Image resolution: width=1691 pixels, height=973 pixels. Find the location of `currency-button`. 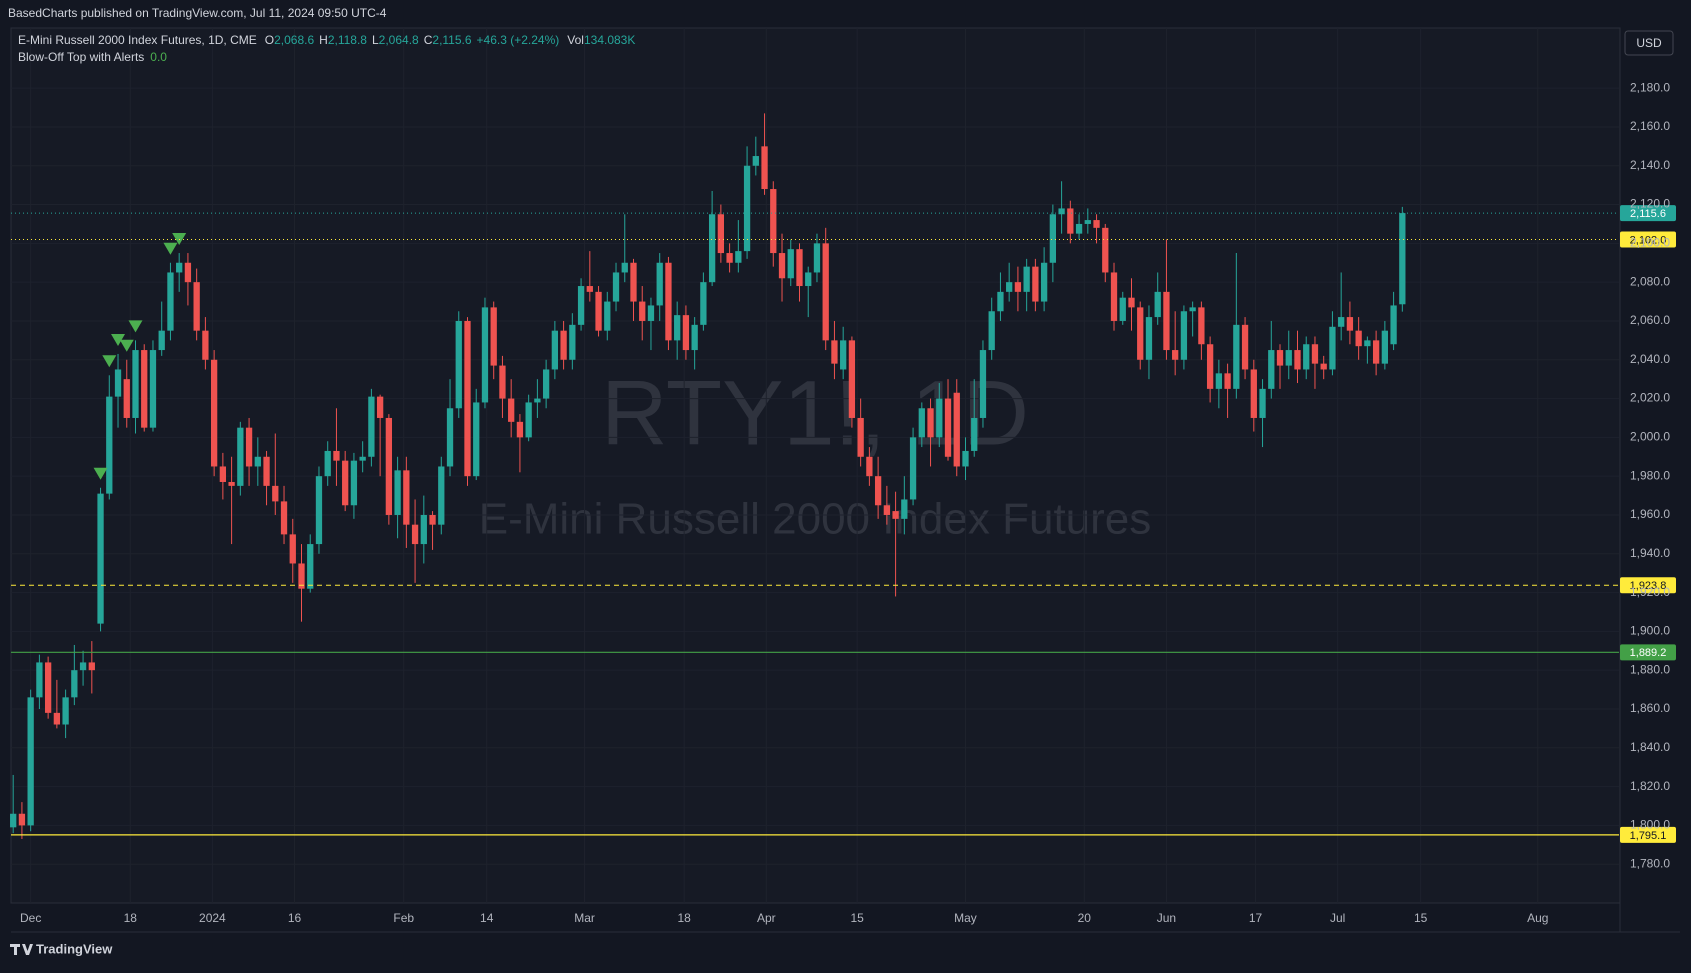

currency-button is located at coordinates (1649, 43).